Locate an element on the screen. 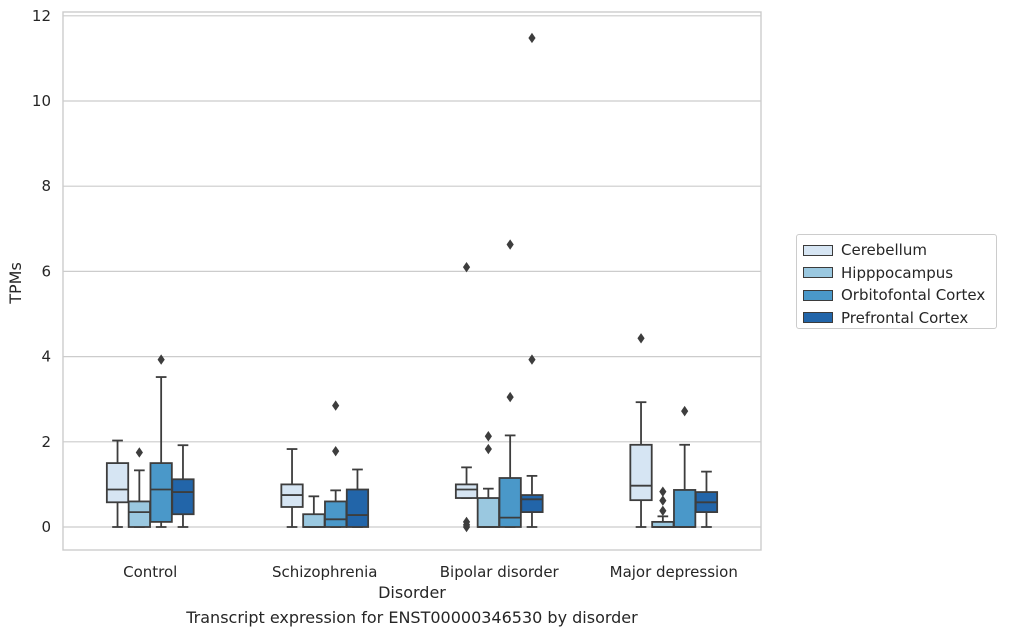 This screenshot has width=1009, height=637. legend-item: Orbitofontal Cortex is located at coordinates (899, 295).